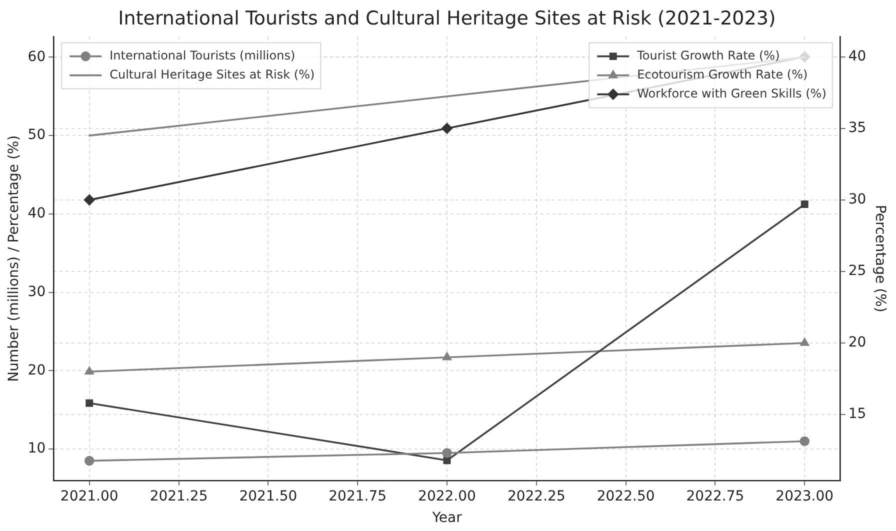 The width and height of the screenshot is (896, 531). What do you see at coordinates (708, 55) in the screenshot?
I see `legend-label: Tourist Growth Rate (%)` at bounding box center [708, 55].